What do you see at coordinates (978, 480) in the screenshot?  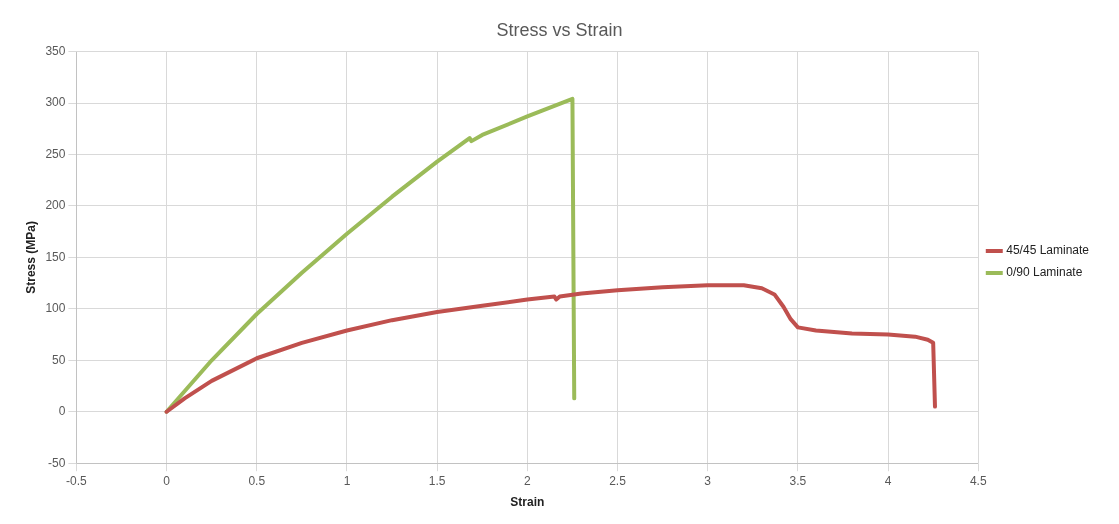 I see `x-tick-label: 4.5` at bounding box center [978, 480].